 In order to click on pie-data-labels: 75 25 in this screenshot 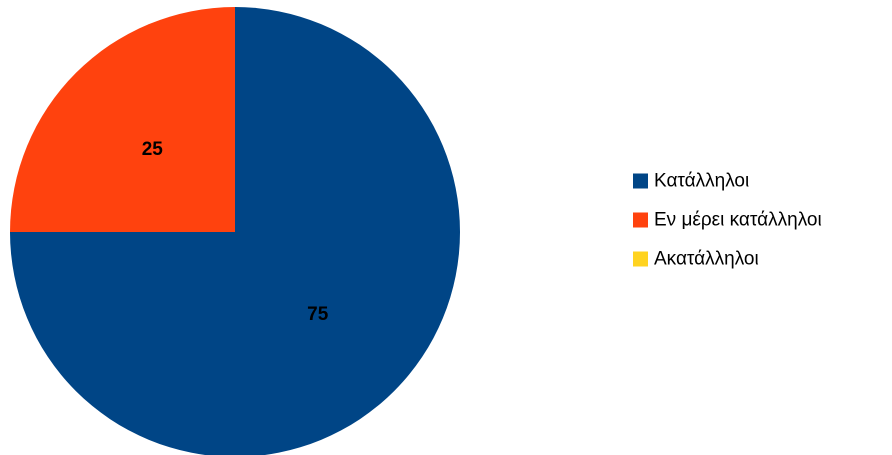, I will do `click(235, 232)`.